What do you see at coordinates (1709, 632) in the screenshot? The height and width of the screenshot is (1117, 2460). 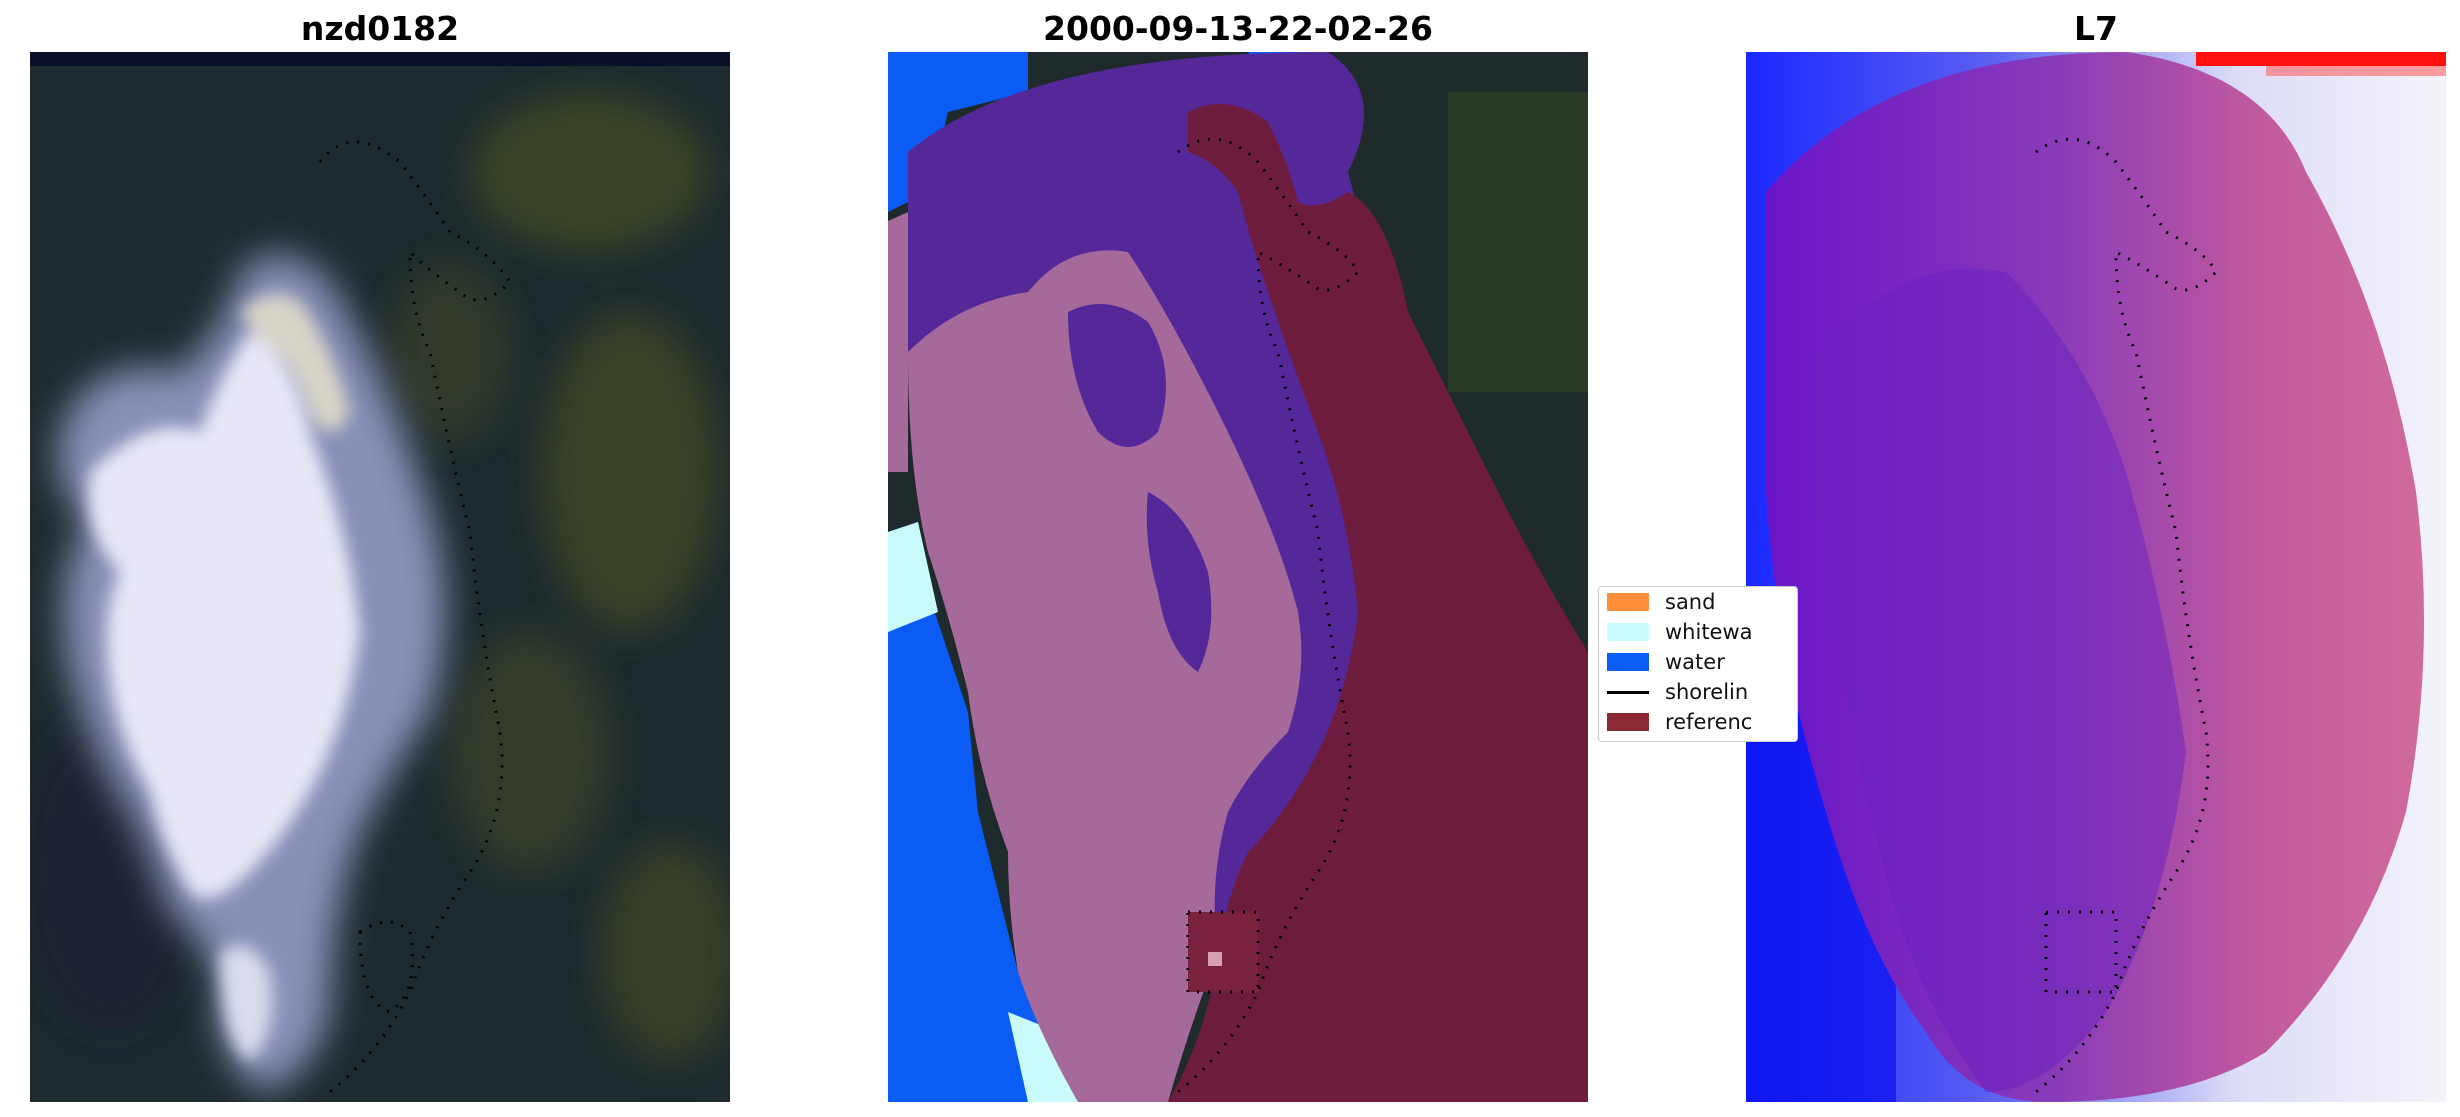 I see `legend-label: whitewa` at bounding box center [1709, 632].